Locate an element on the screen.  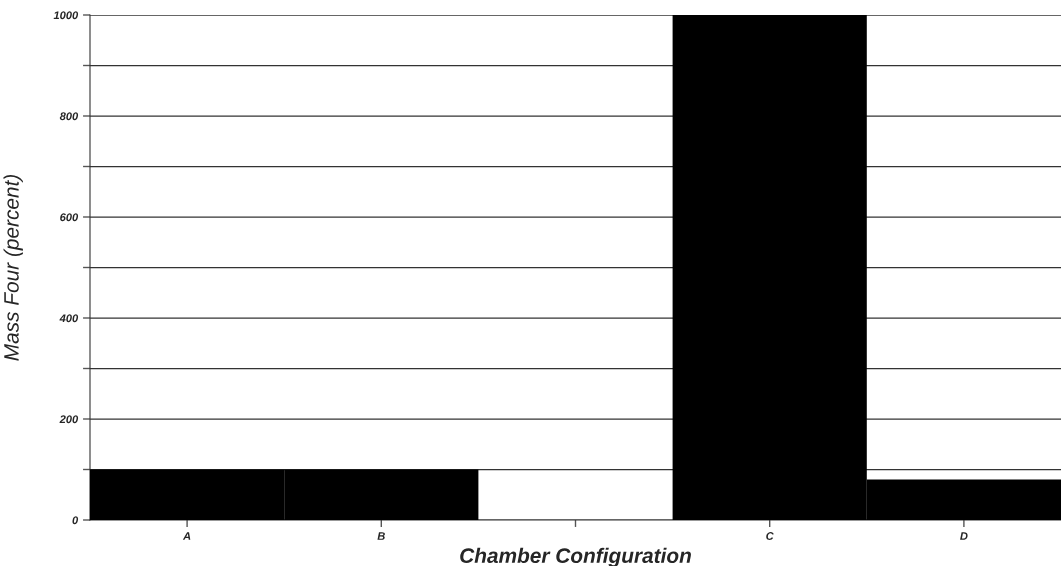
y-tick-label: 800 is located at coordinates (69, 116).